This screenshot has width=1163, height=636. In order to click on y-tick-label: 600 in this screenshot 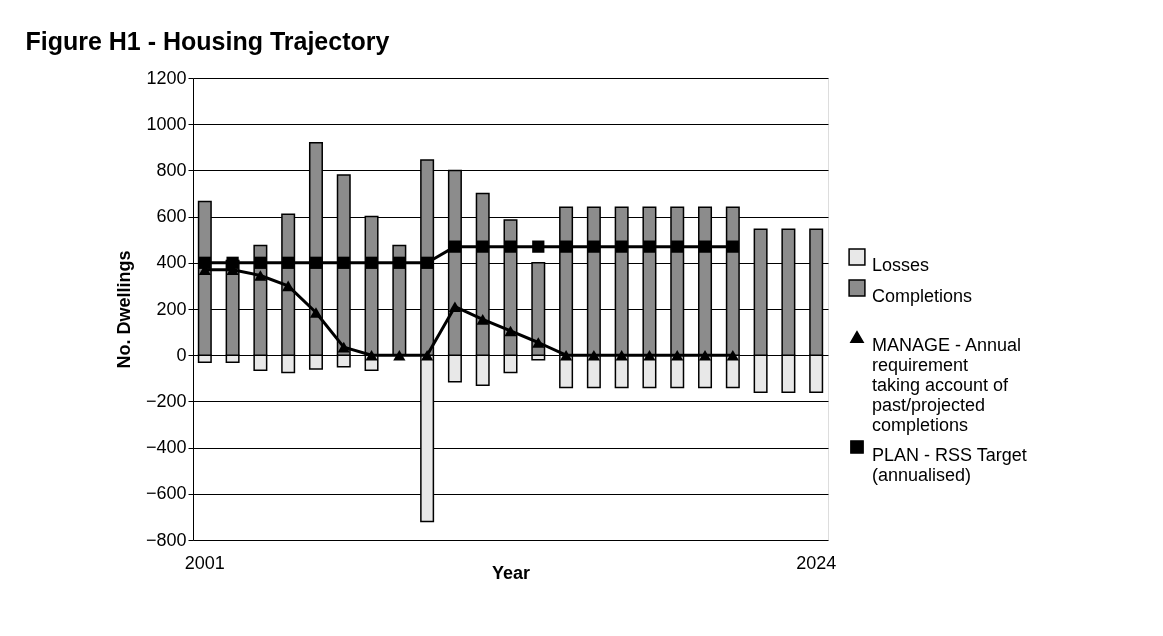, I will do `click(171, 216)`.